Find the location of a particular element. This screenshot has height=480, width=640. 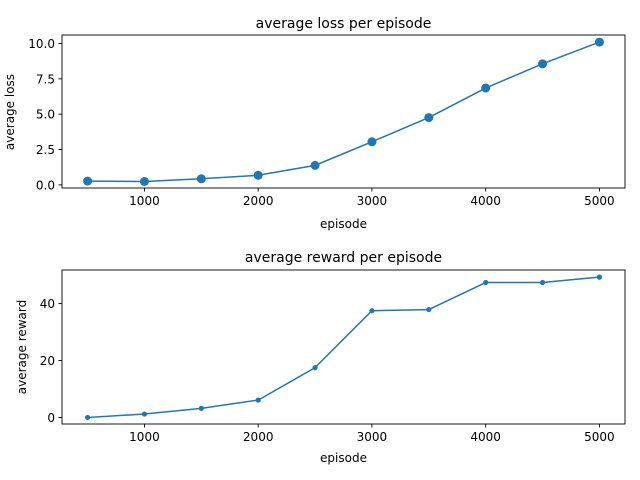

loss-y-tick-label: 7.5 is located at coordinates (45, 79).